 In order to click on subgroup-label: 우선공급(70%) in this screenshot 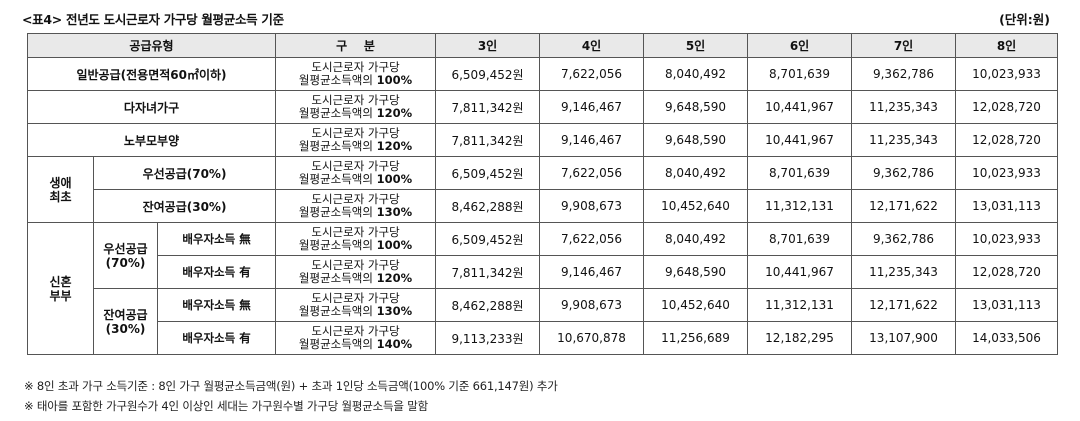, I will do `click(125, 255)`.